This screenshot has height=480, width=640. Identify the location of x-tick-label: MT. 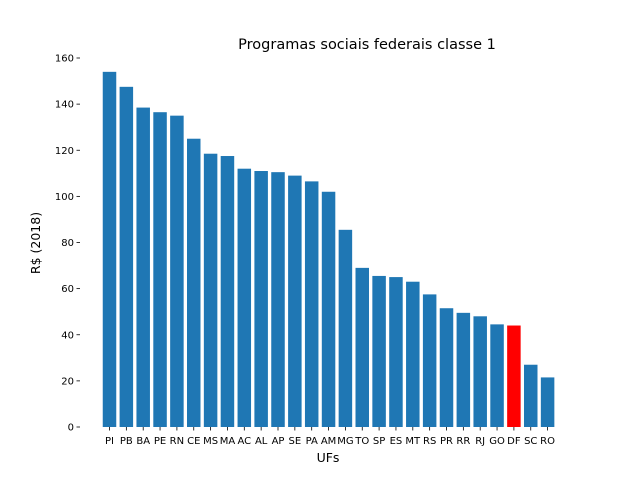
(413, 441).